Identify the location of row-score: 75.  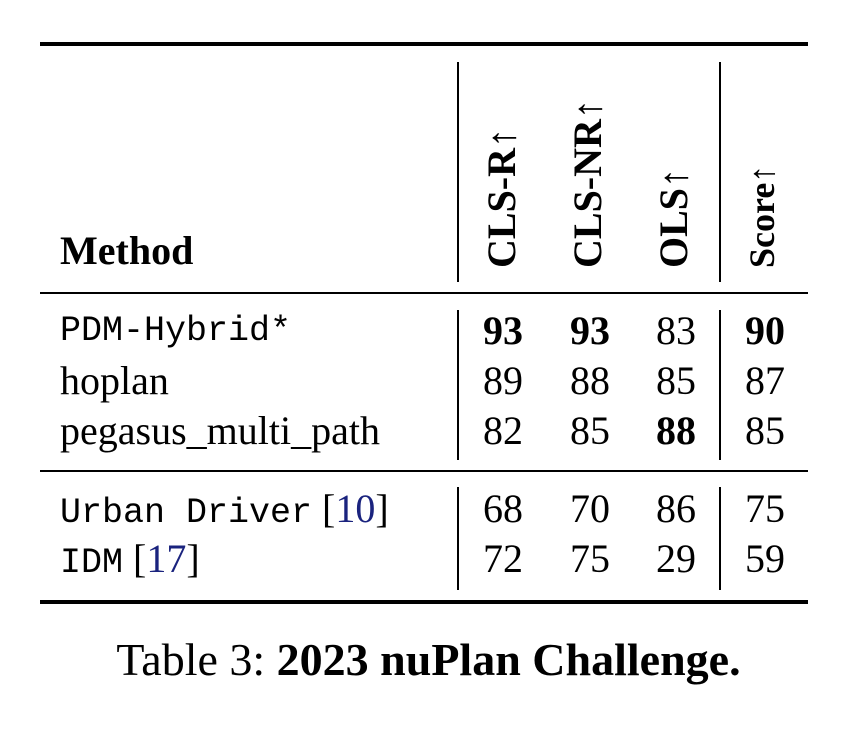
(765, 508).